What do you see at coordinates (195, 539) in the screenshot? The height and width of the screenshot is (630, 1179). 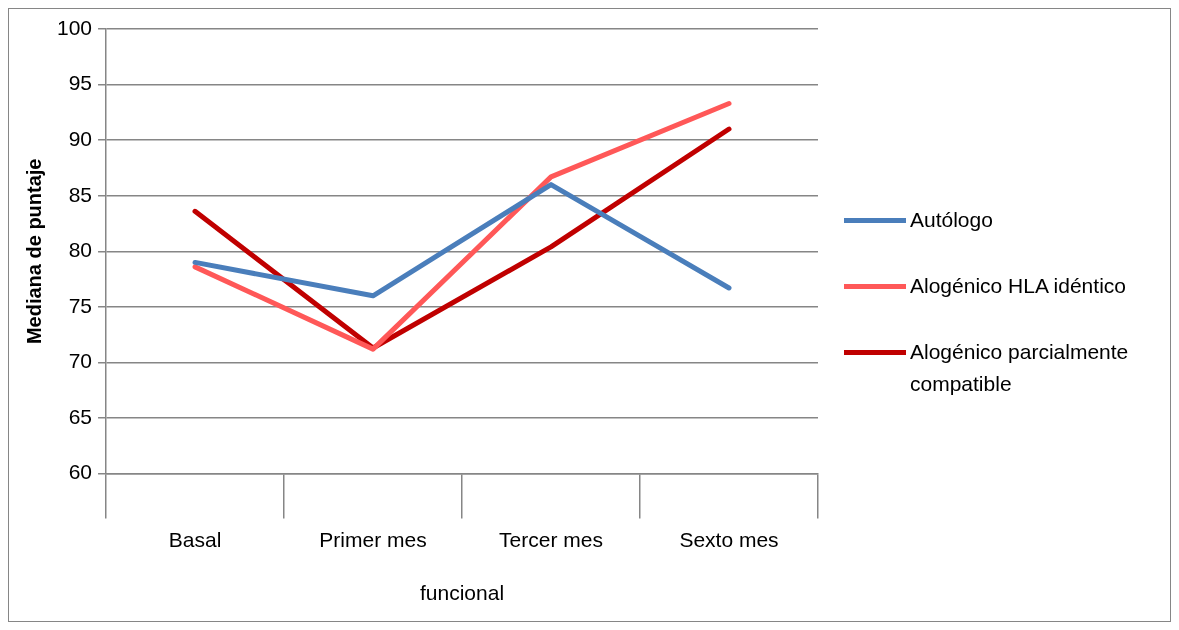 I see `x-tick-label: Basal` at bounding box center [195, 539].